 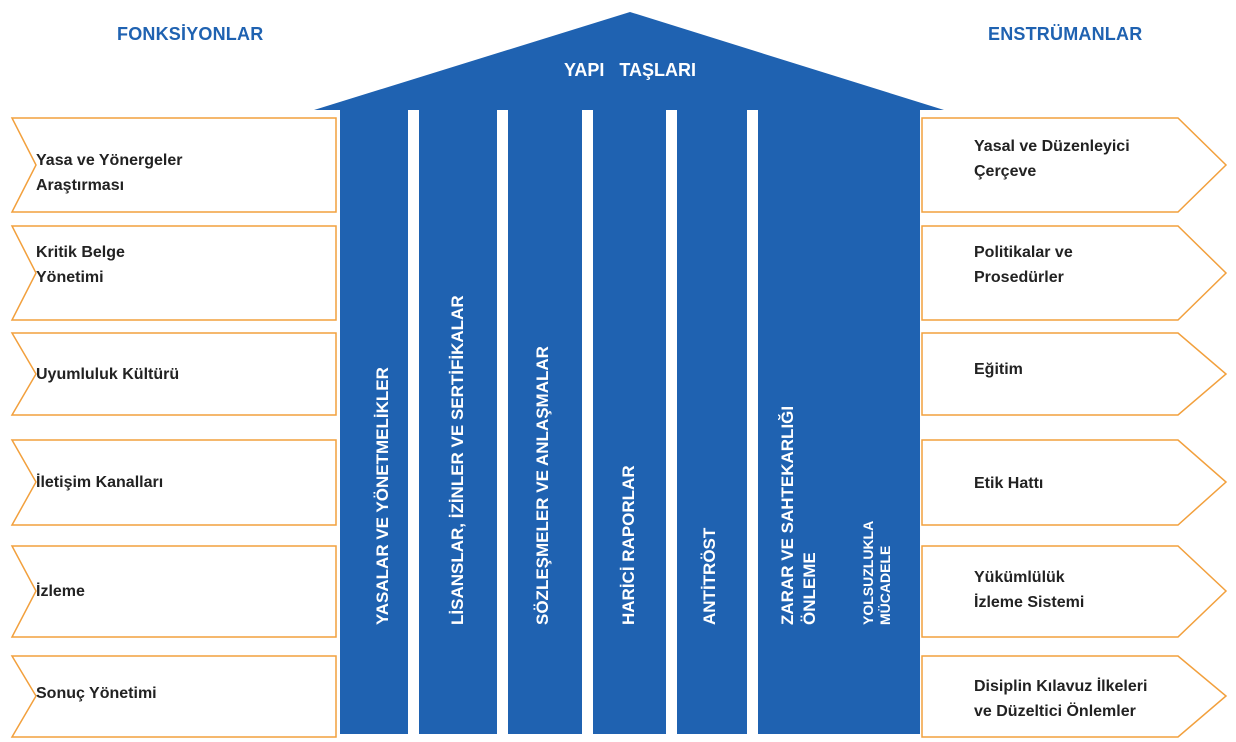 What do you see at coordinates (1023, 265) in the screenshot?
I see `instrument-label-2: Politikalar ve Prosedürler` at bounding box center [1023, 265].